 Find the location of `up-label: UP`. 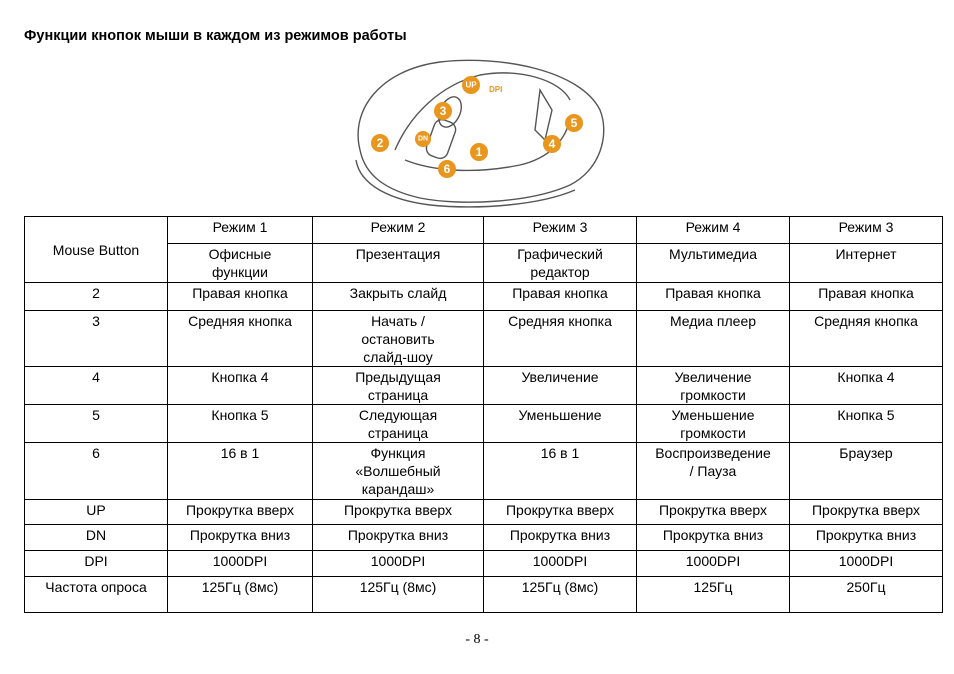

up-label: UP is located at coordinates (471, 85).